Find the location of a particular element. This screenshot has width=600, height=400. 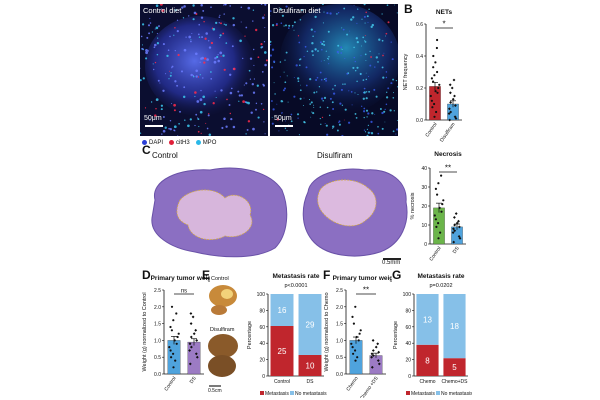

legend-no-metastasis-swatch is located at coordinates (438, 393).